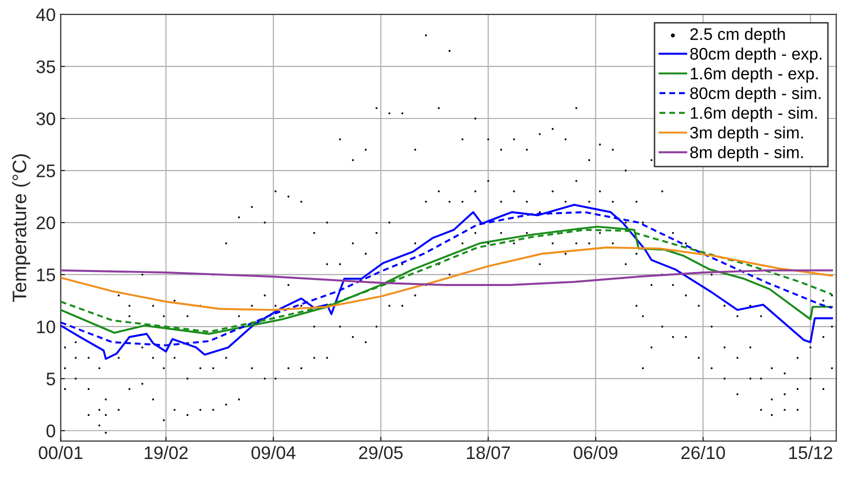  I want to click on legend-label: 1.6m depth - exp., so click(754, 75).